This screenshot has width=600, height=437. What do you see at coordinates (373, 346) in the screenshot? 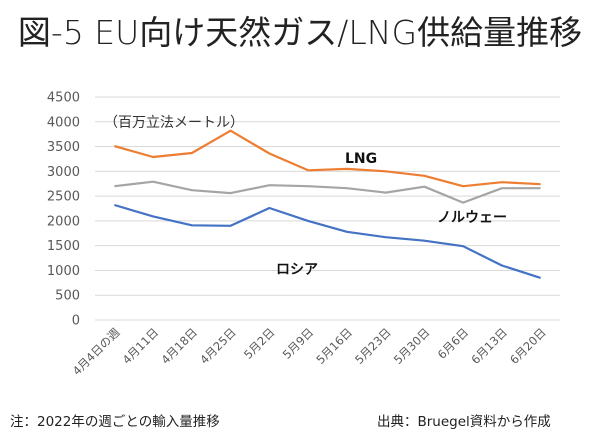
I see `x-tick-label: 5月23日` at bounding box center [373, 346].